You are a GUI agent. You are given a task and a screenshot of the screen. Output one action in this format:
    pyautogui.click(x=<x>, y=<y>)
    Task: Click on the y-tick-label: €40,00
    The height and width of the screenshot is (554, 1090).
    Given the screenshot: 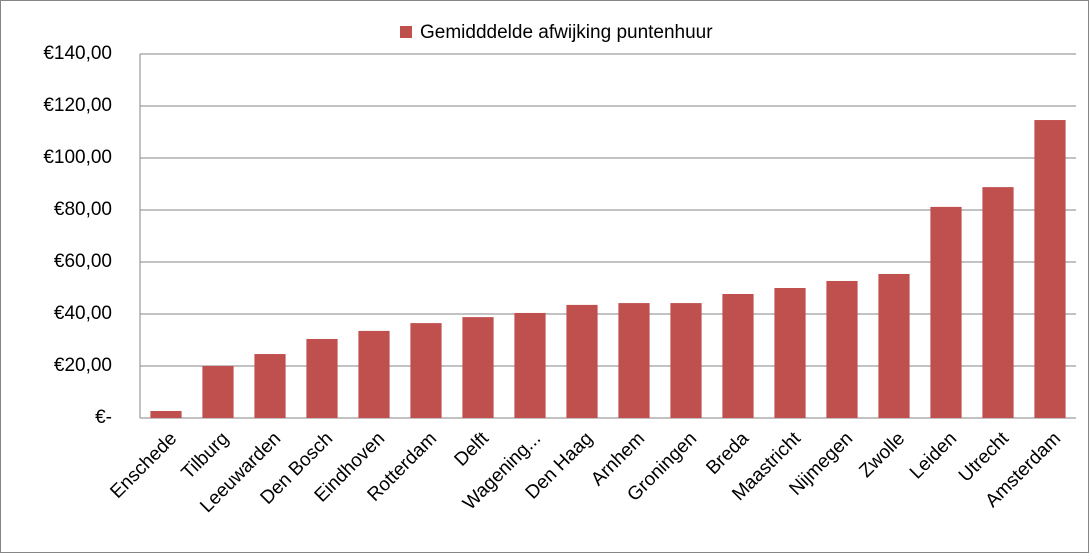 What is the action you would take?
    pyautogui.click(x=83, y=313)
    